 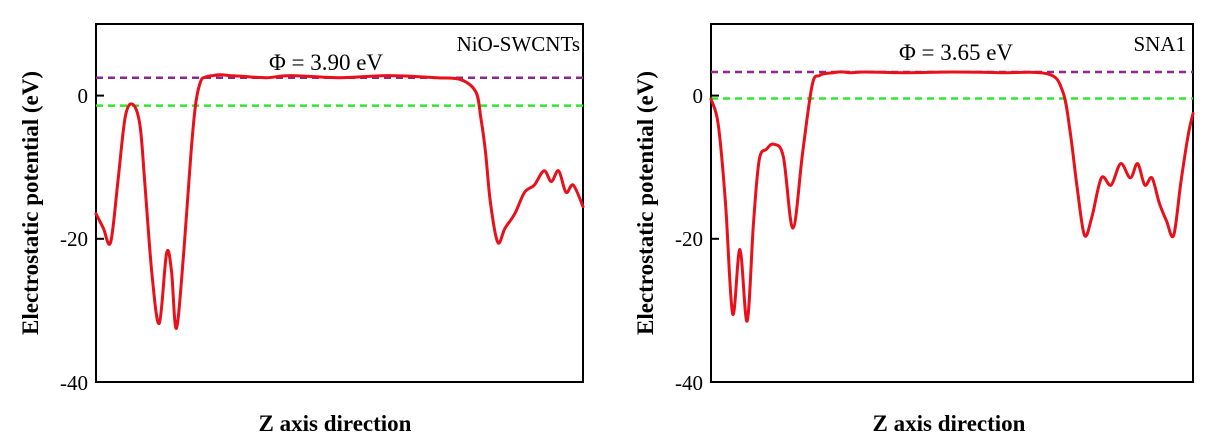 I want to click on y-tick-label-2-0: 0, so click(x=698, y=96).